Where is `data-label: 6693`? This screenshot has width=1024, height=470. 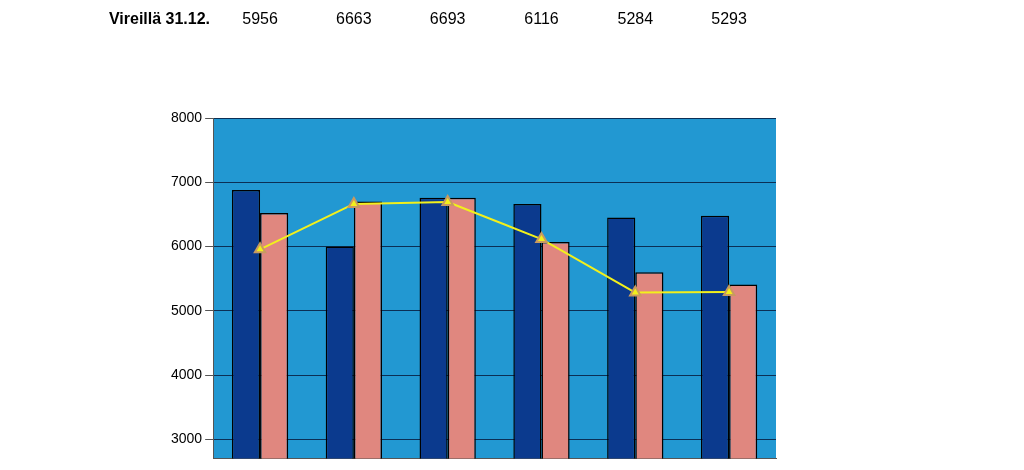
data-label: 6693 is located at coordinates (447, 19).